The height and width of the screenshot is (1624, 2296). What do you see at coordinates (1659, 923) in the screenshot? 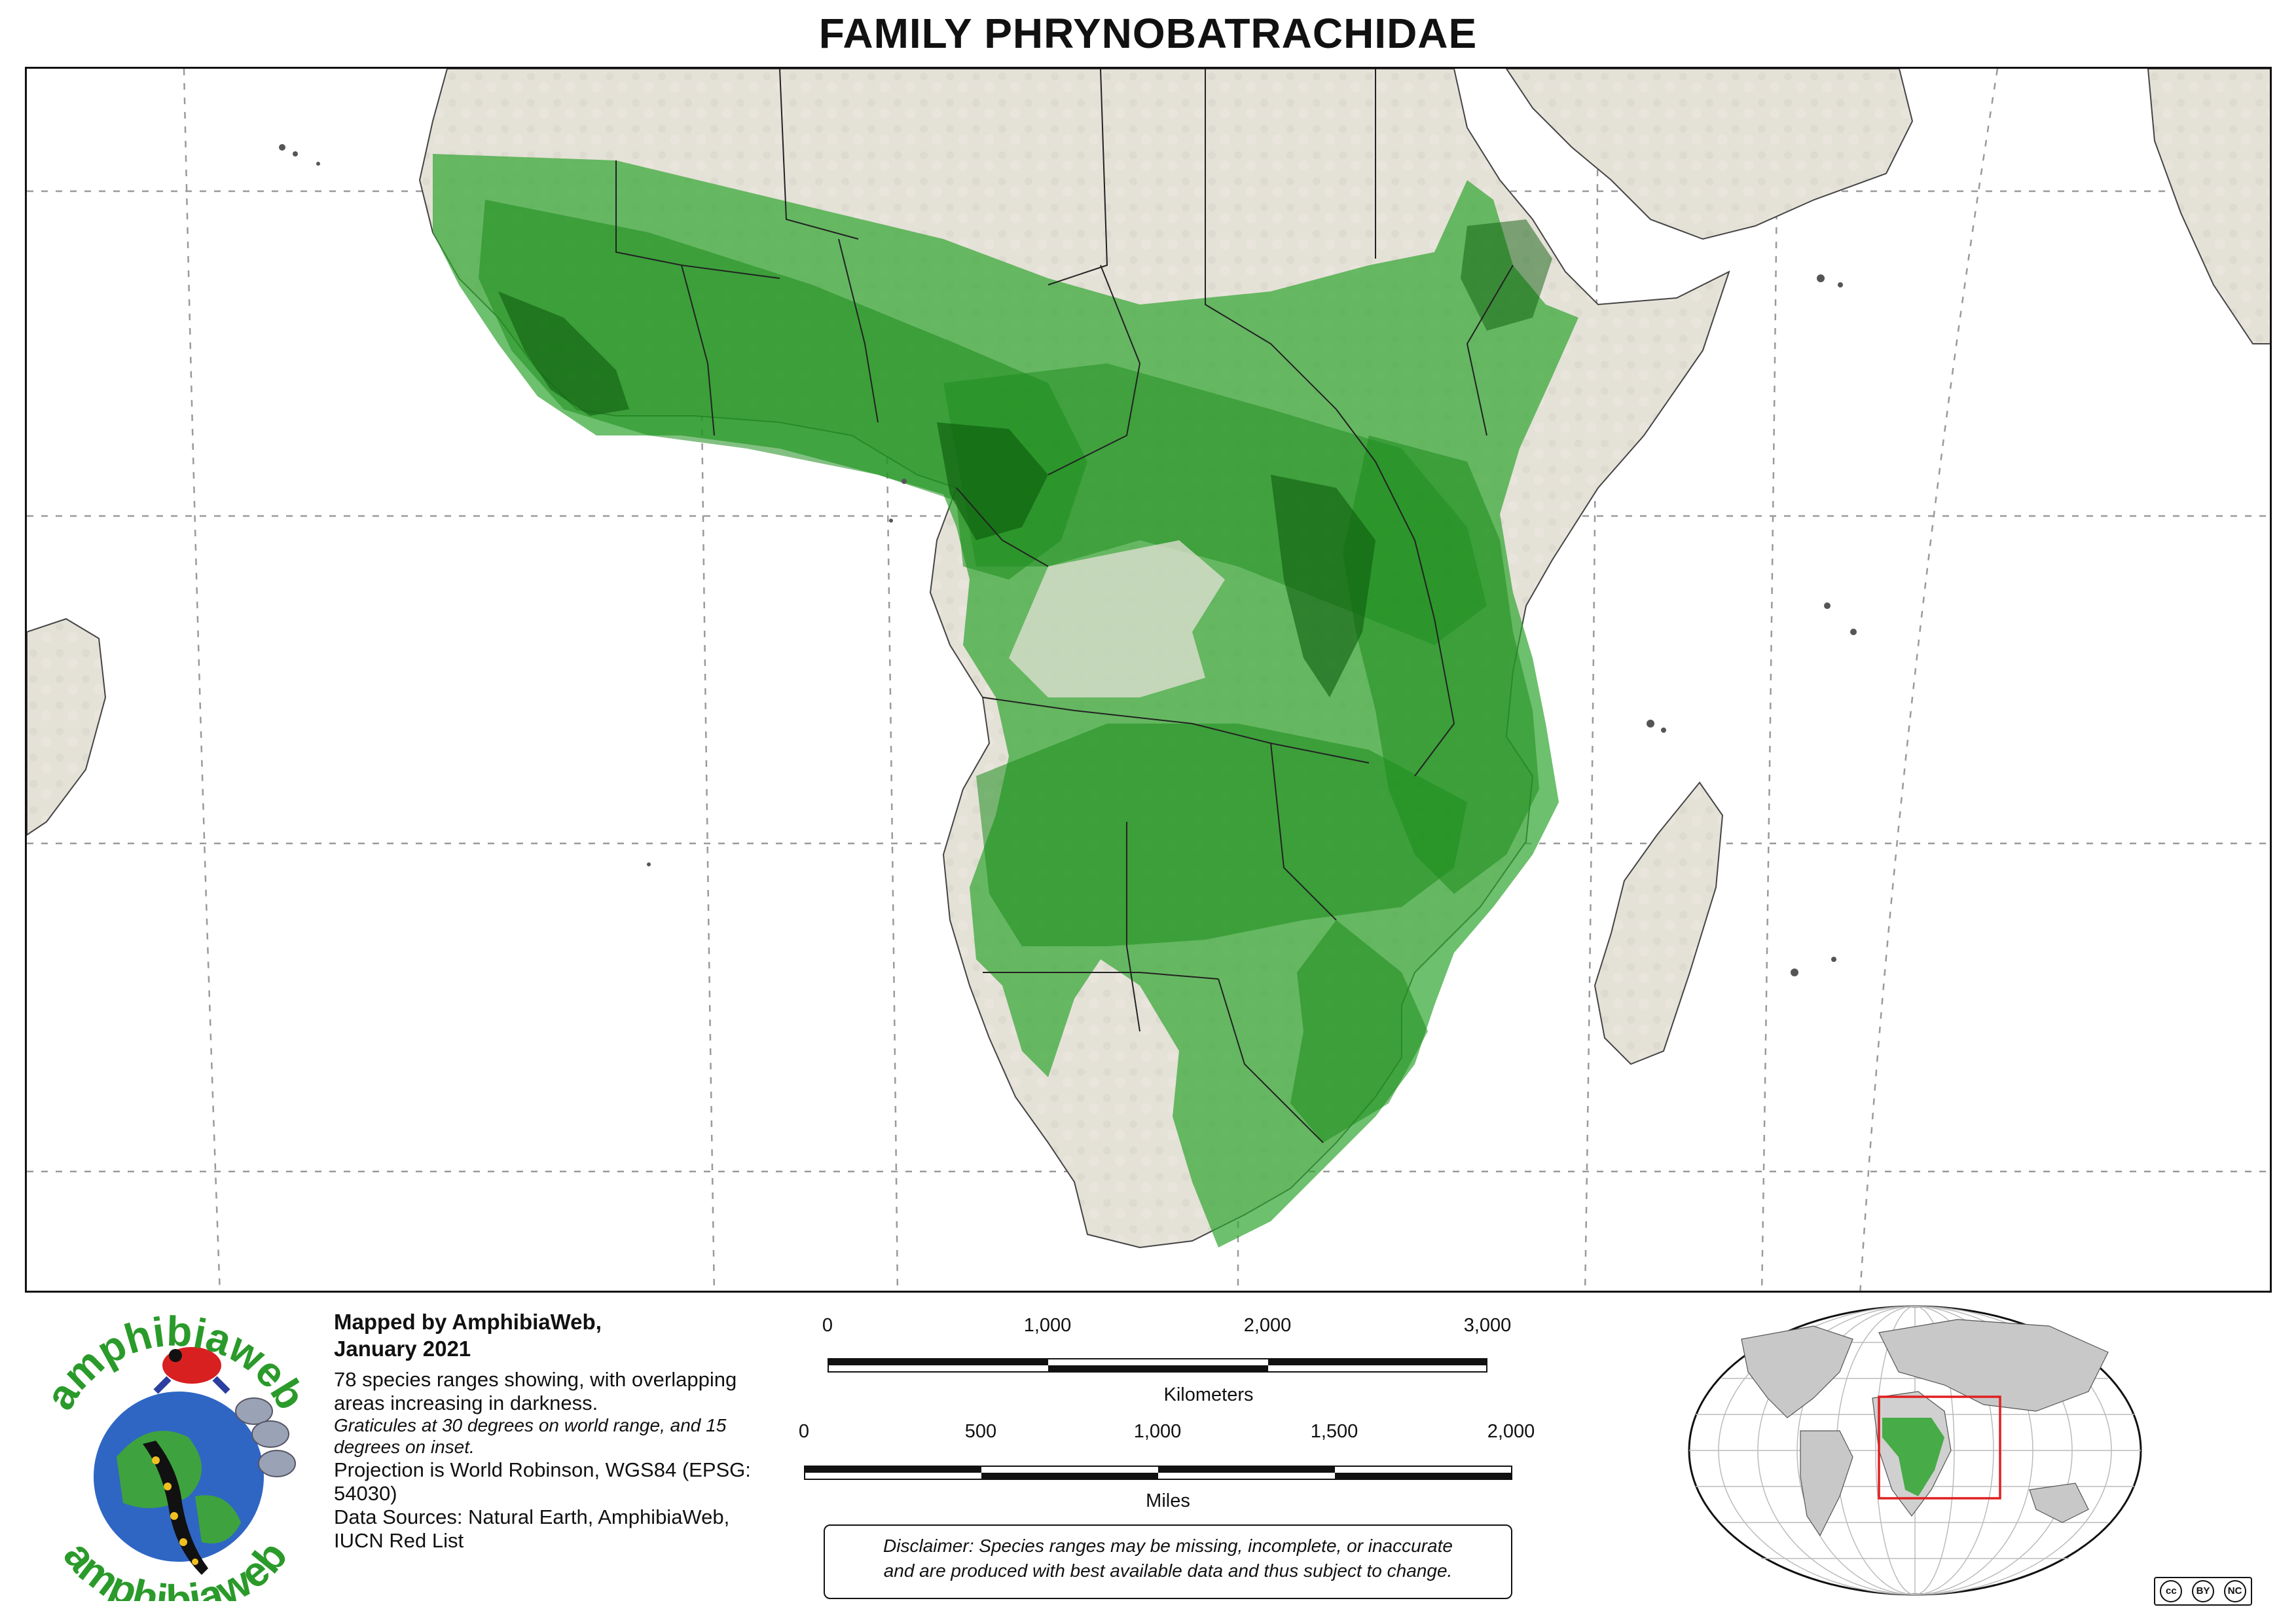
I see `madagascar` at bounding box center [1659, 923].